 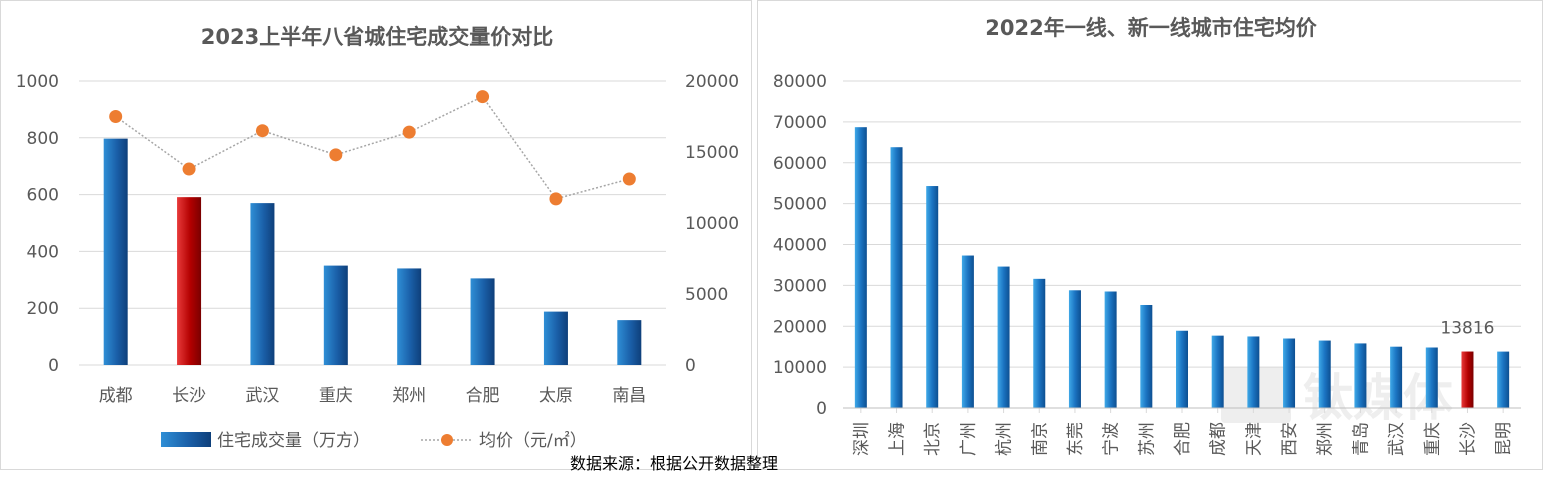 I want to click on left-x-tick: 太原, so click(x=556, y=396).